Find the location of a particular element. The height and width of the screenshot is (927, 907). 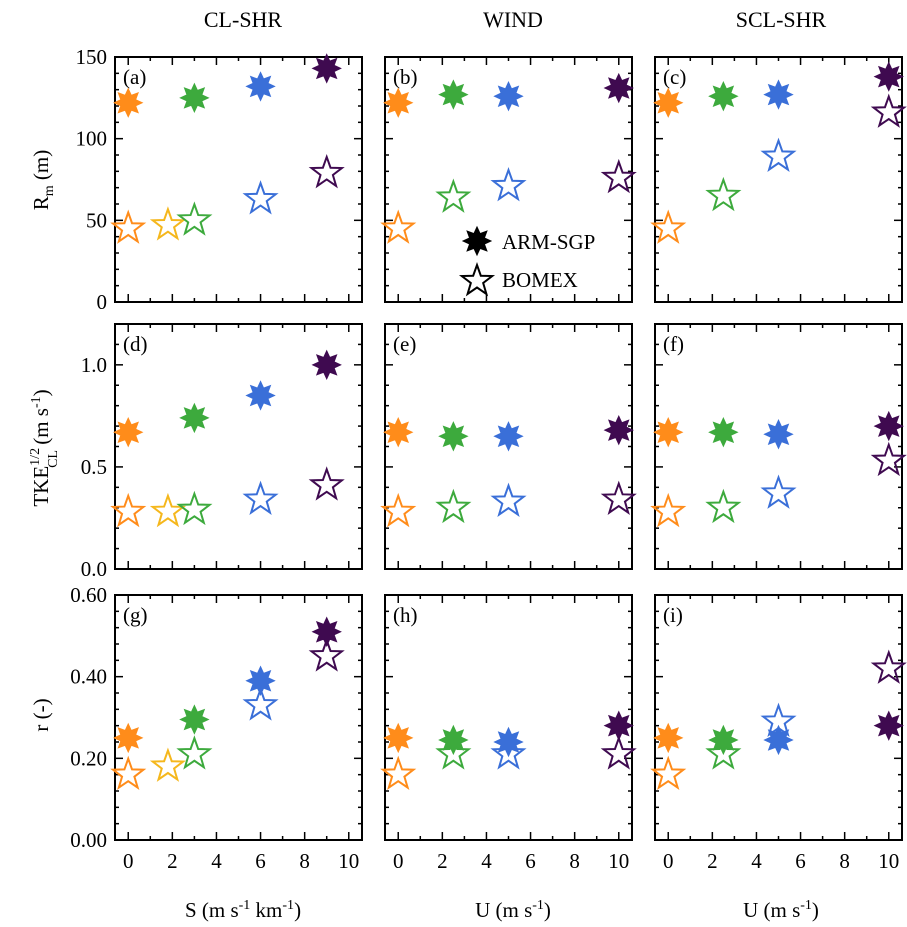

panel-a: 0 50 100 150 (a) is located at coordinates (219, 179).